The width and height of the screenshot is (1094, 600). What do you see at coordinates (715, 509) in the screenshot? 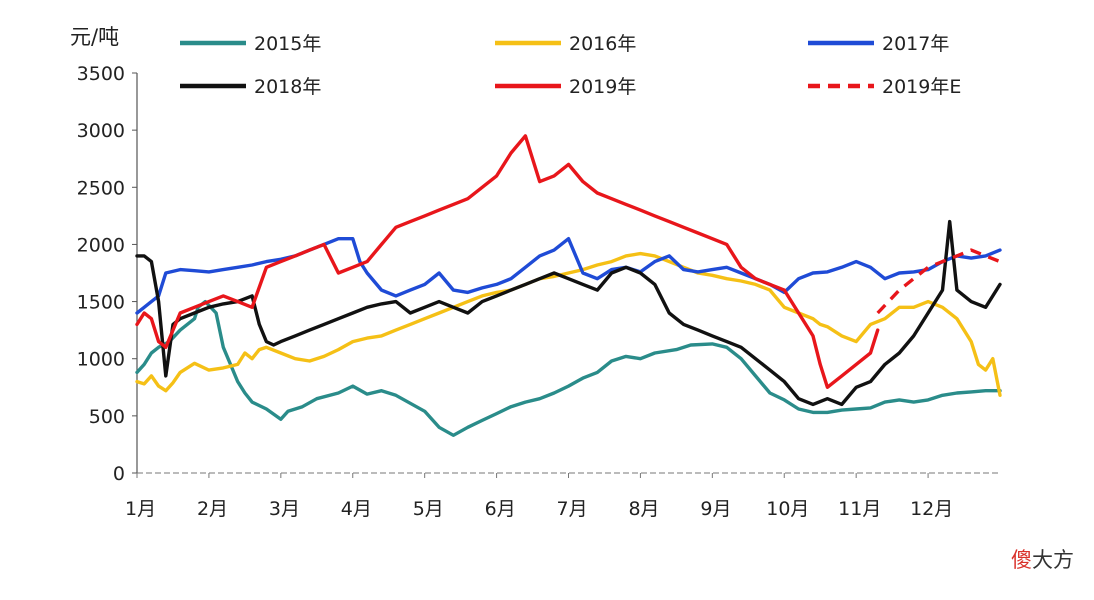
I see `x-tick-label: 9月` at bounding box center [715, 509].